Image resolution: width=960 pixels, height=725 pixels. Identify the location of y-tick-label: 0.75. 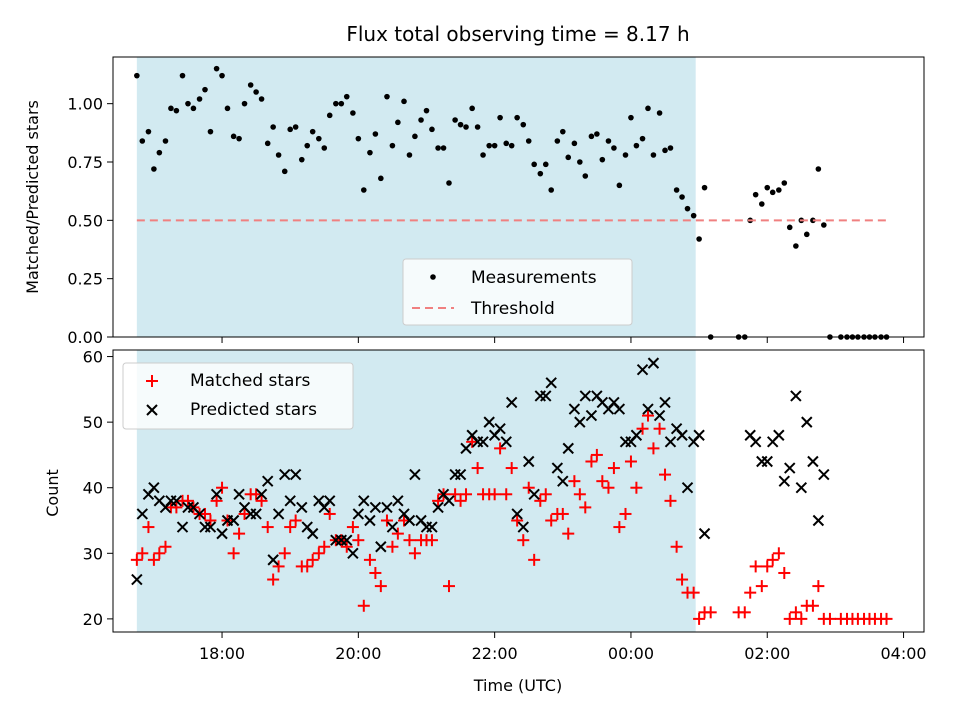
(85, 162).